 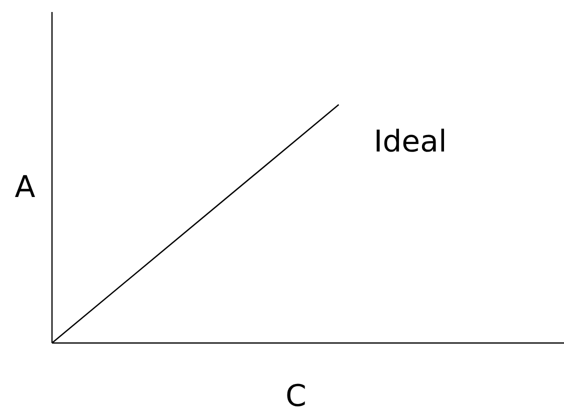 What do you see at coordinates (25, 187) in the screenshot?
I see `y-axis-title: A` at bounding box center [25, 187].